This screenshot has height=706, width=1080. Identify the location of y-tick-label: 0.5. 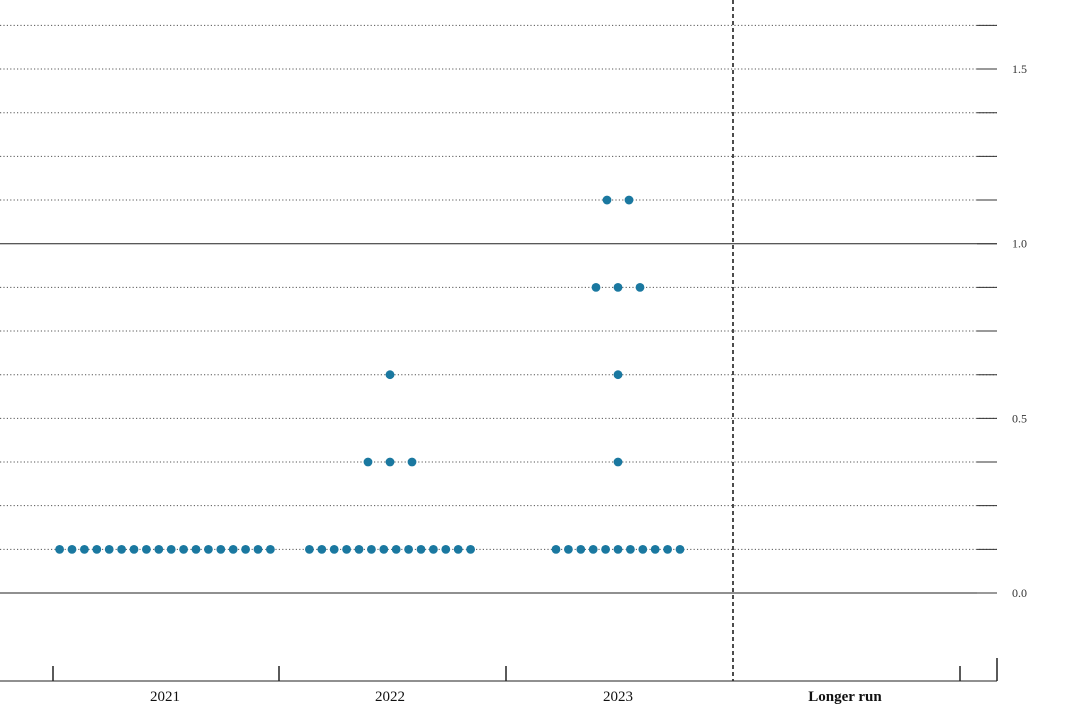
(1019, 418).